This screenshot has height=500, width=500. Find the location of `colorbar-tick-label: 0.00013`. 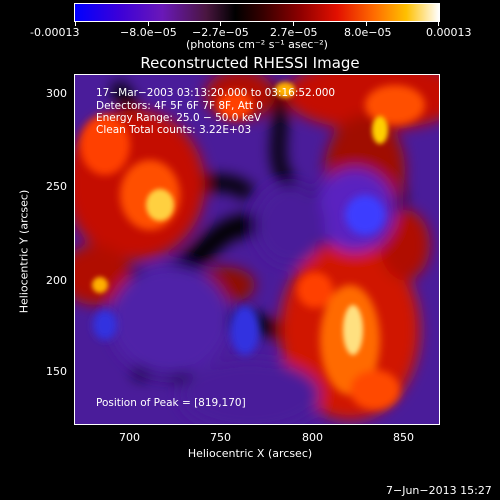

colorbar-tick-label: 0.00013 is located at coordinates (449, 32).